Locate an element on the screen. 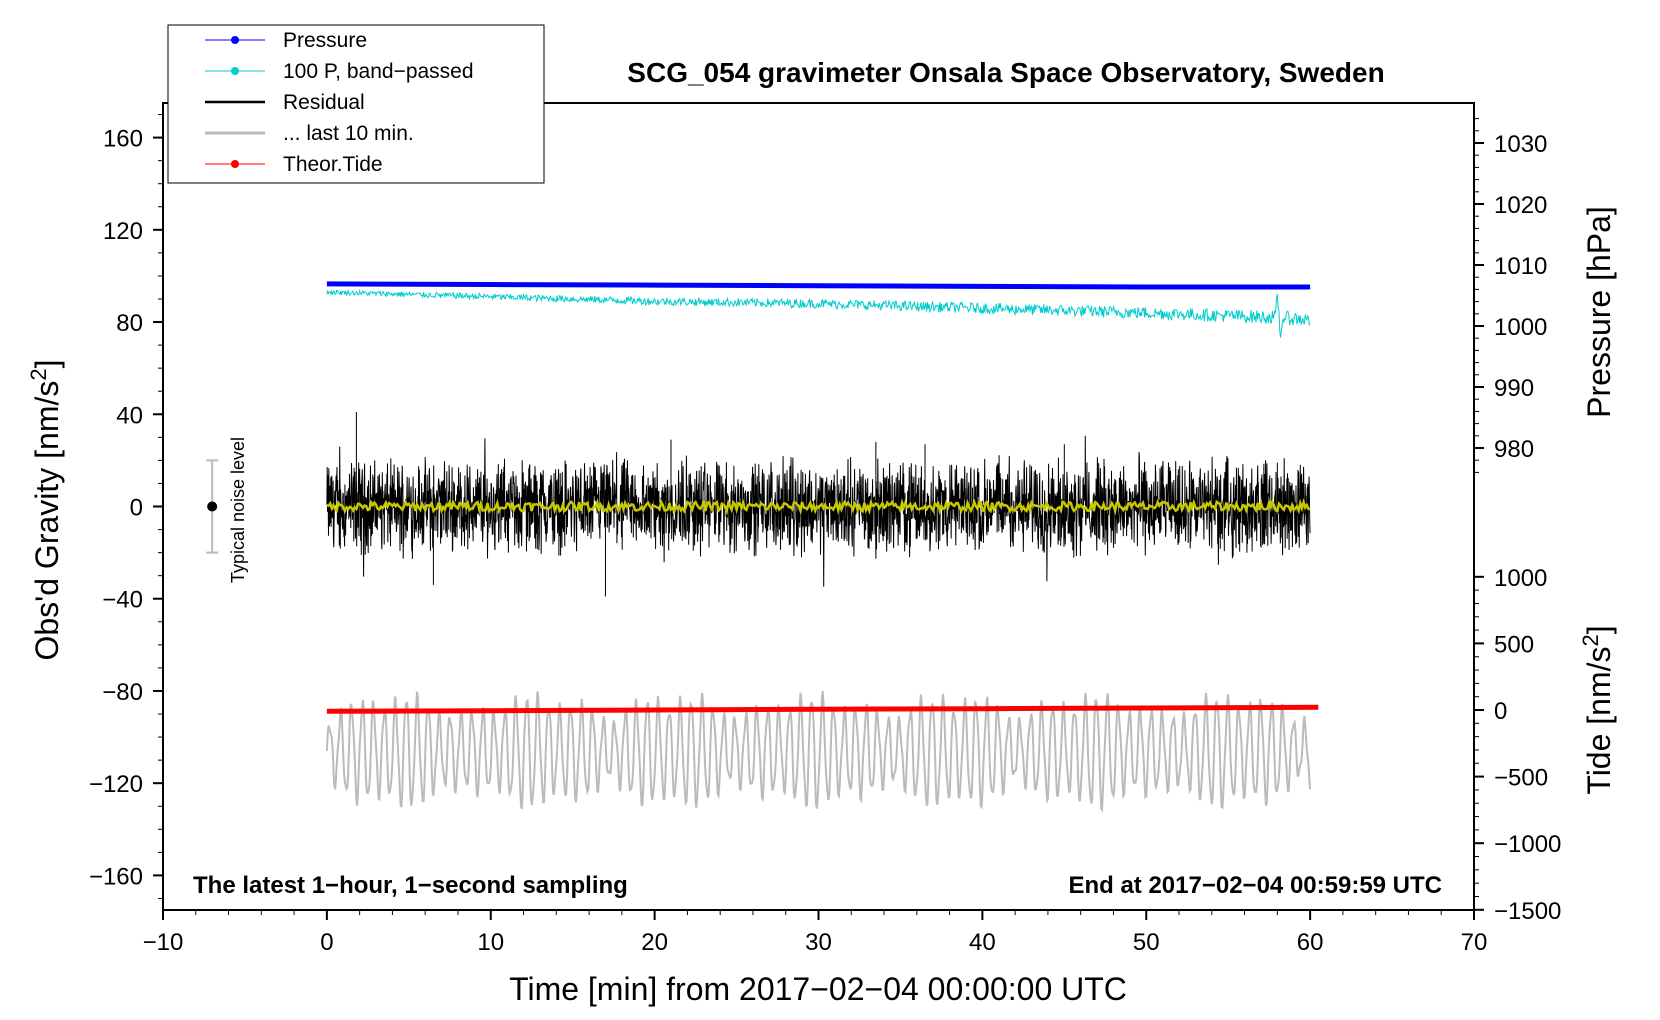 The image size is (1660, 1020). x-tick-label: 40 is located at coordinates (982, 942).